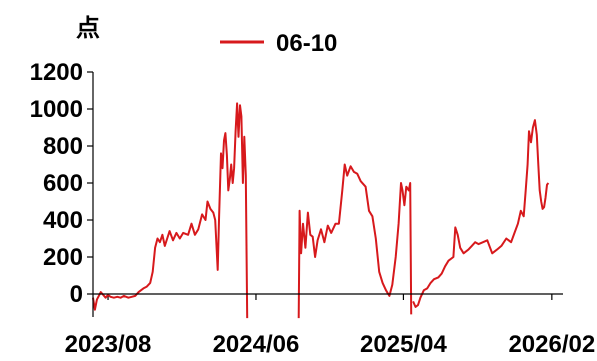  I want to click on x-tick-label: 2023/08, so click(108, 344).